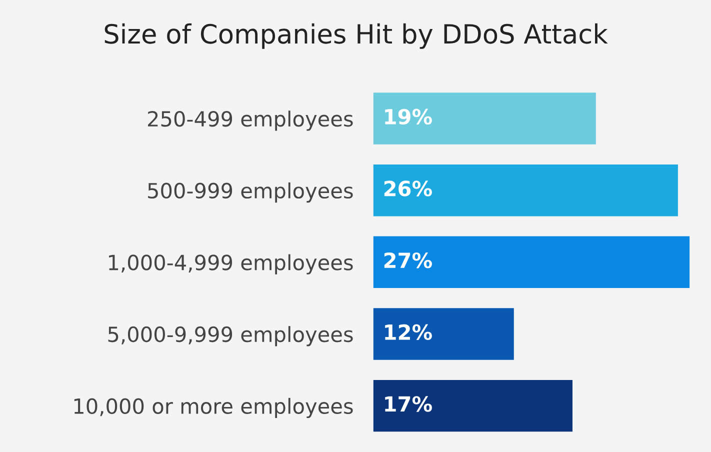 The height and width of the screenshot is (452, 711). What do you see at coordinates (408, 116) in the screenshot?
I see `data-label: 19%` at bounding box center [408, 116].